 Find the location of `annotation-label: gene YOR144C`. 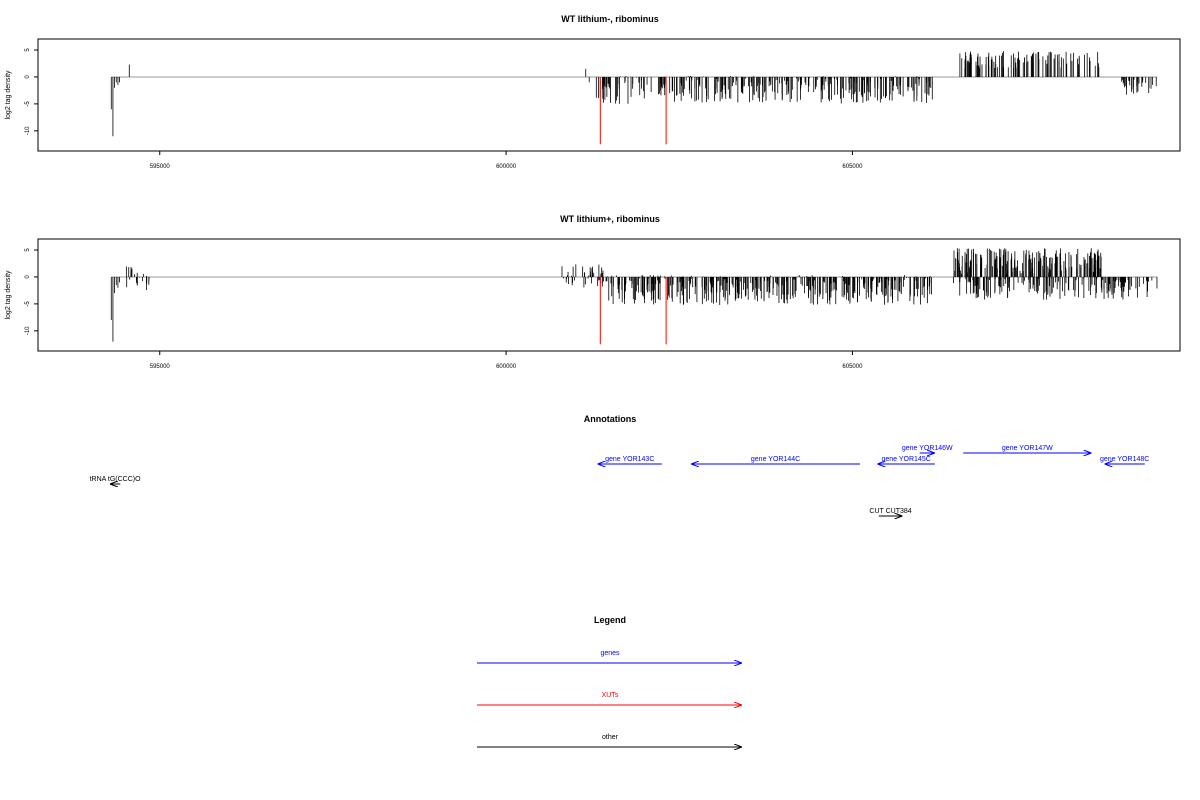

annotation-label: gene YOR144C is located at coordinates (775, 459).